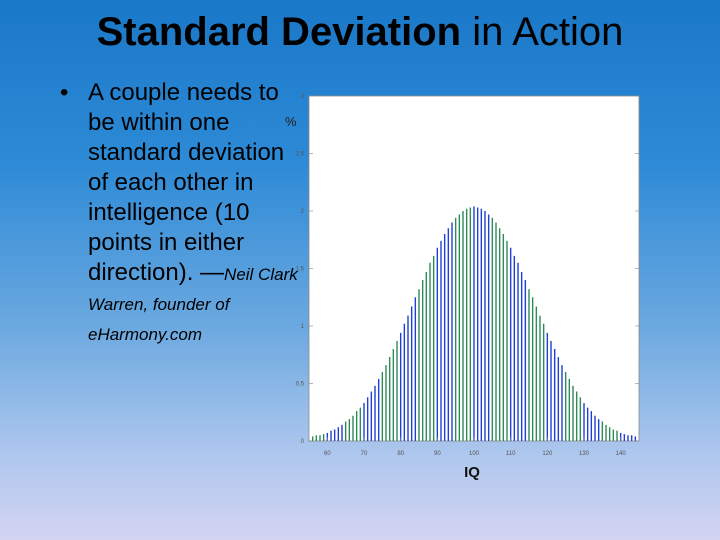  What do you see at coordinates (303, 327) in the screenshot?
I see `y-tick-label: 1` at bounding box center [303, 327].